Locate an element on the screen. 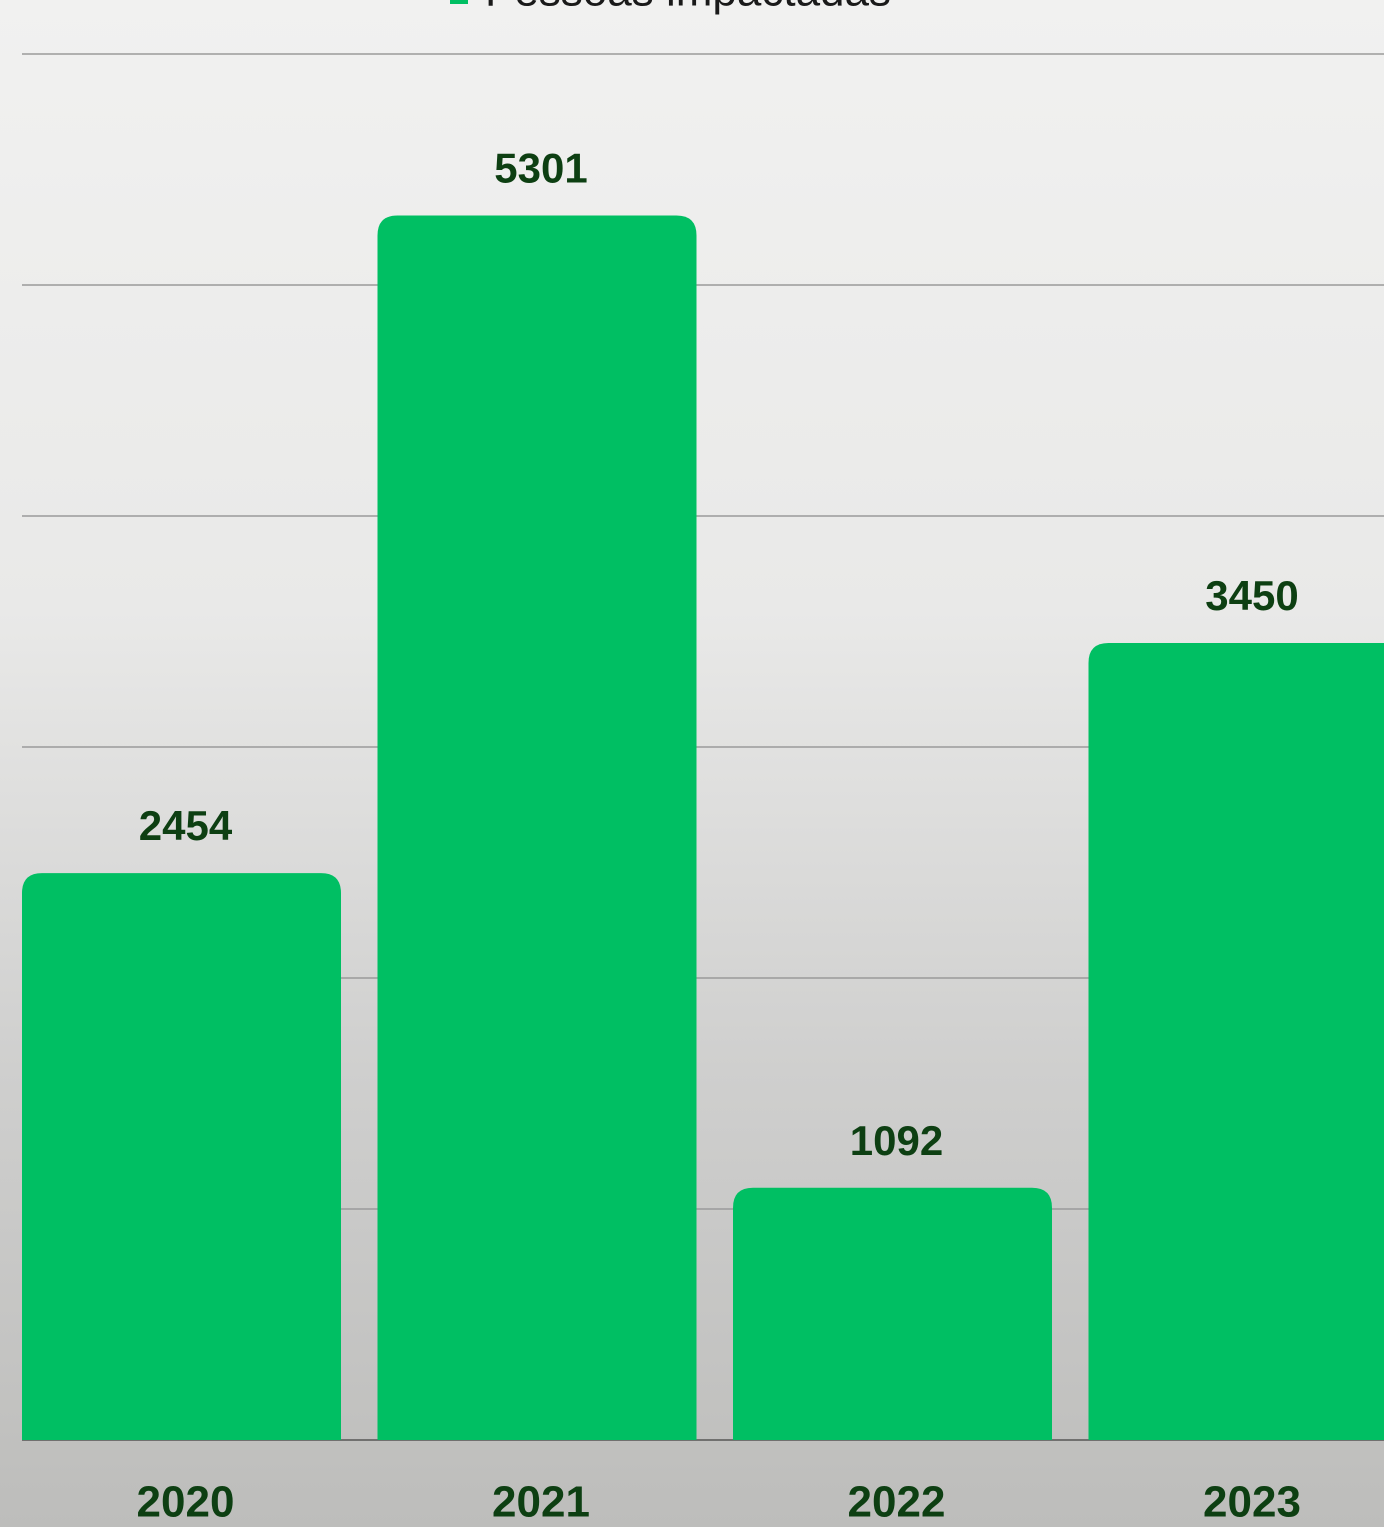  x-tick-label: 2023 is located at coordinates (1252, 1502).